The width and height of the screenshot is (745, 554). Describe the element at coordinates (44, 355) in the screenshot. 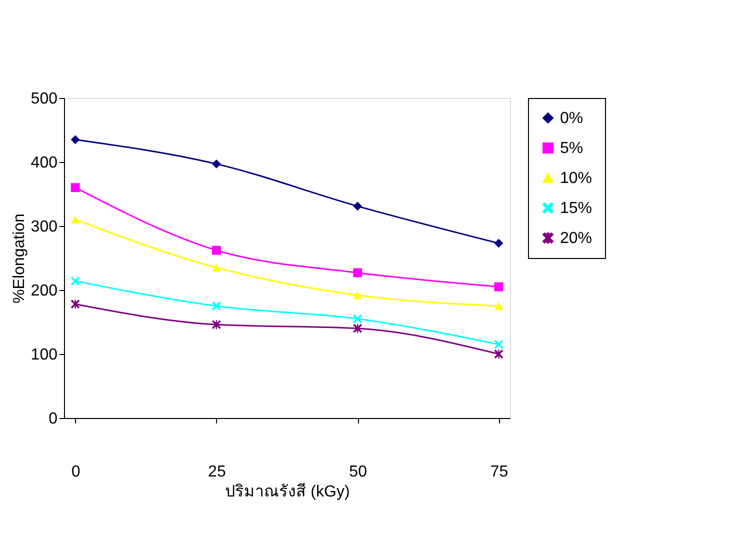

I see `y-tick-label: 100` at that location.